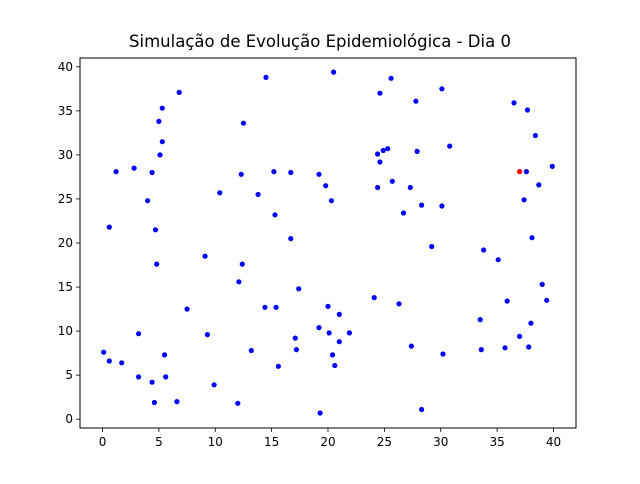  What do you see at coordinates (103, 442) in the screenshot?
I see `x-tick-label: 0` at bounding box center [103, 442].